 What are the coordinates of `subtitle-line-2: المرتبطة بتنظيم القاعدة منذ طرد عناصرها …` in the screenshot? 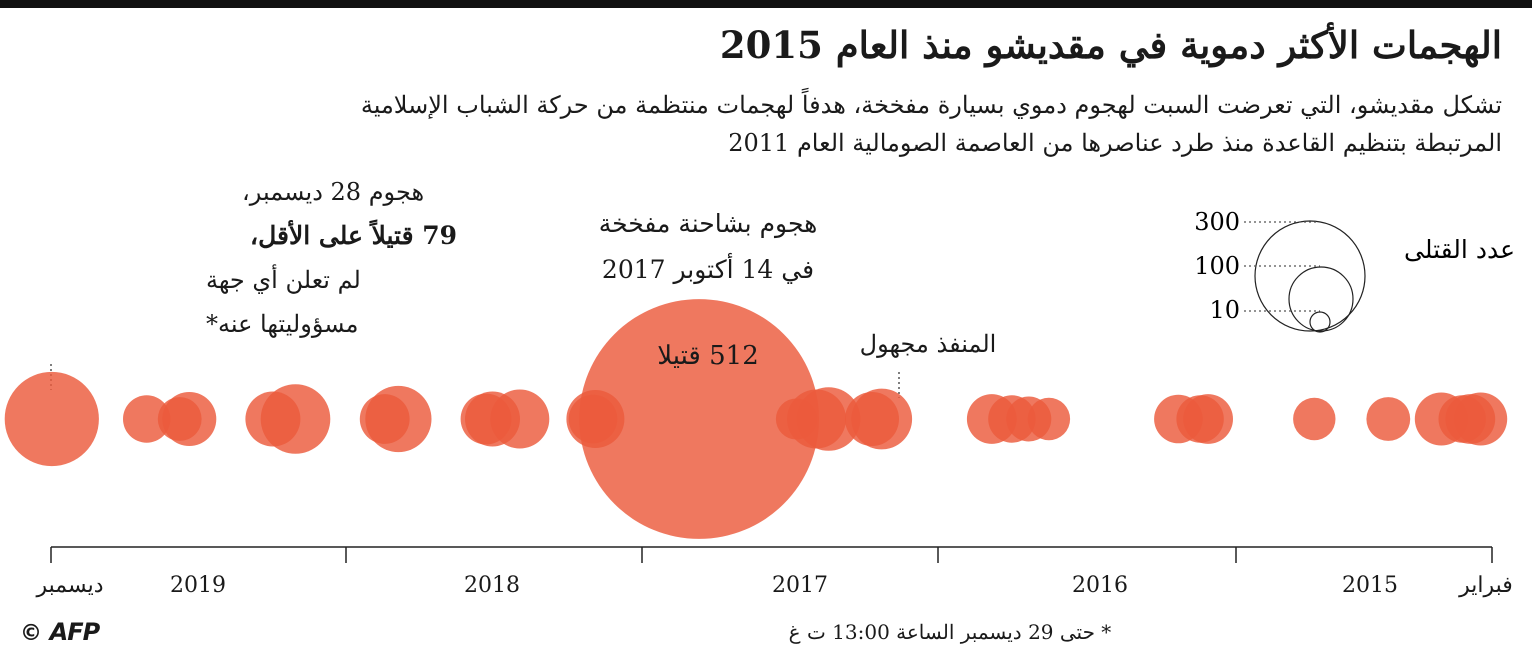 It's located at (1115, 143).